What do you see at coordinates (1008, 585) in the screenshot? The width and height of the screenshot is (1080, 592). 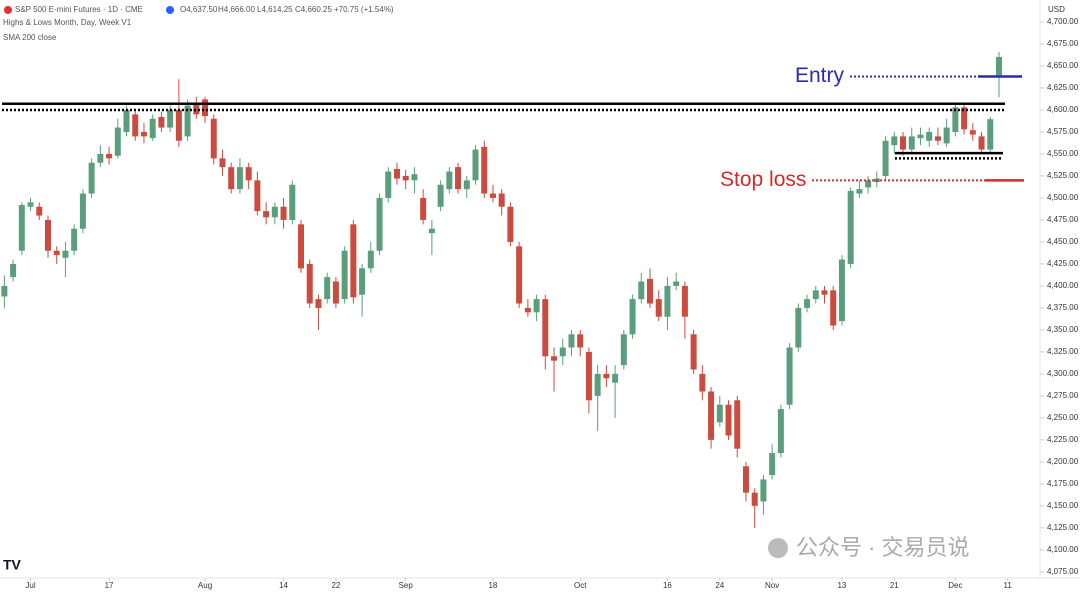 I see `x-tick-label: 11` at bounding box center [1008, 585].